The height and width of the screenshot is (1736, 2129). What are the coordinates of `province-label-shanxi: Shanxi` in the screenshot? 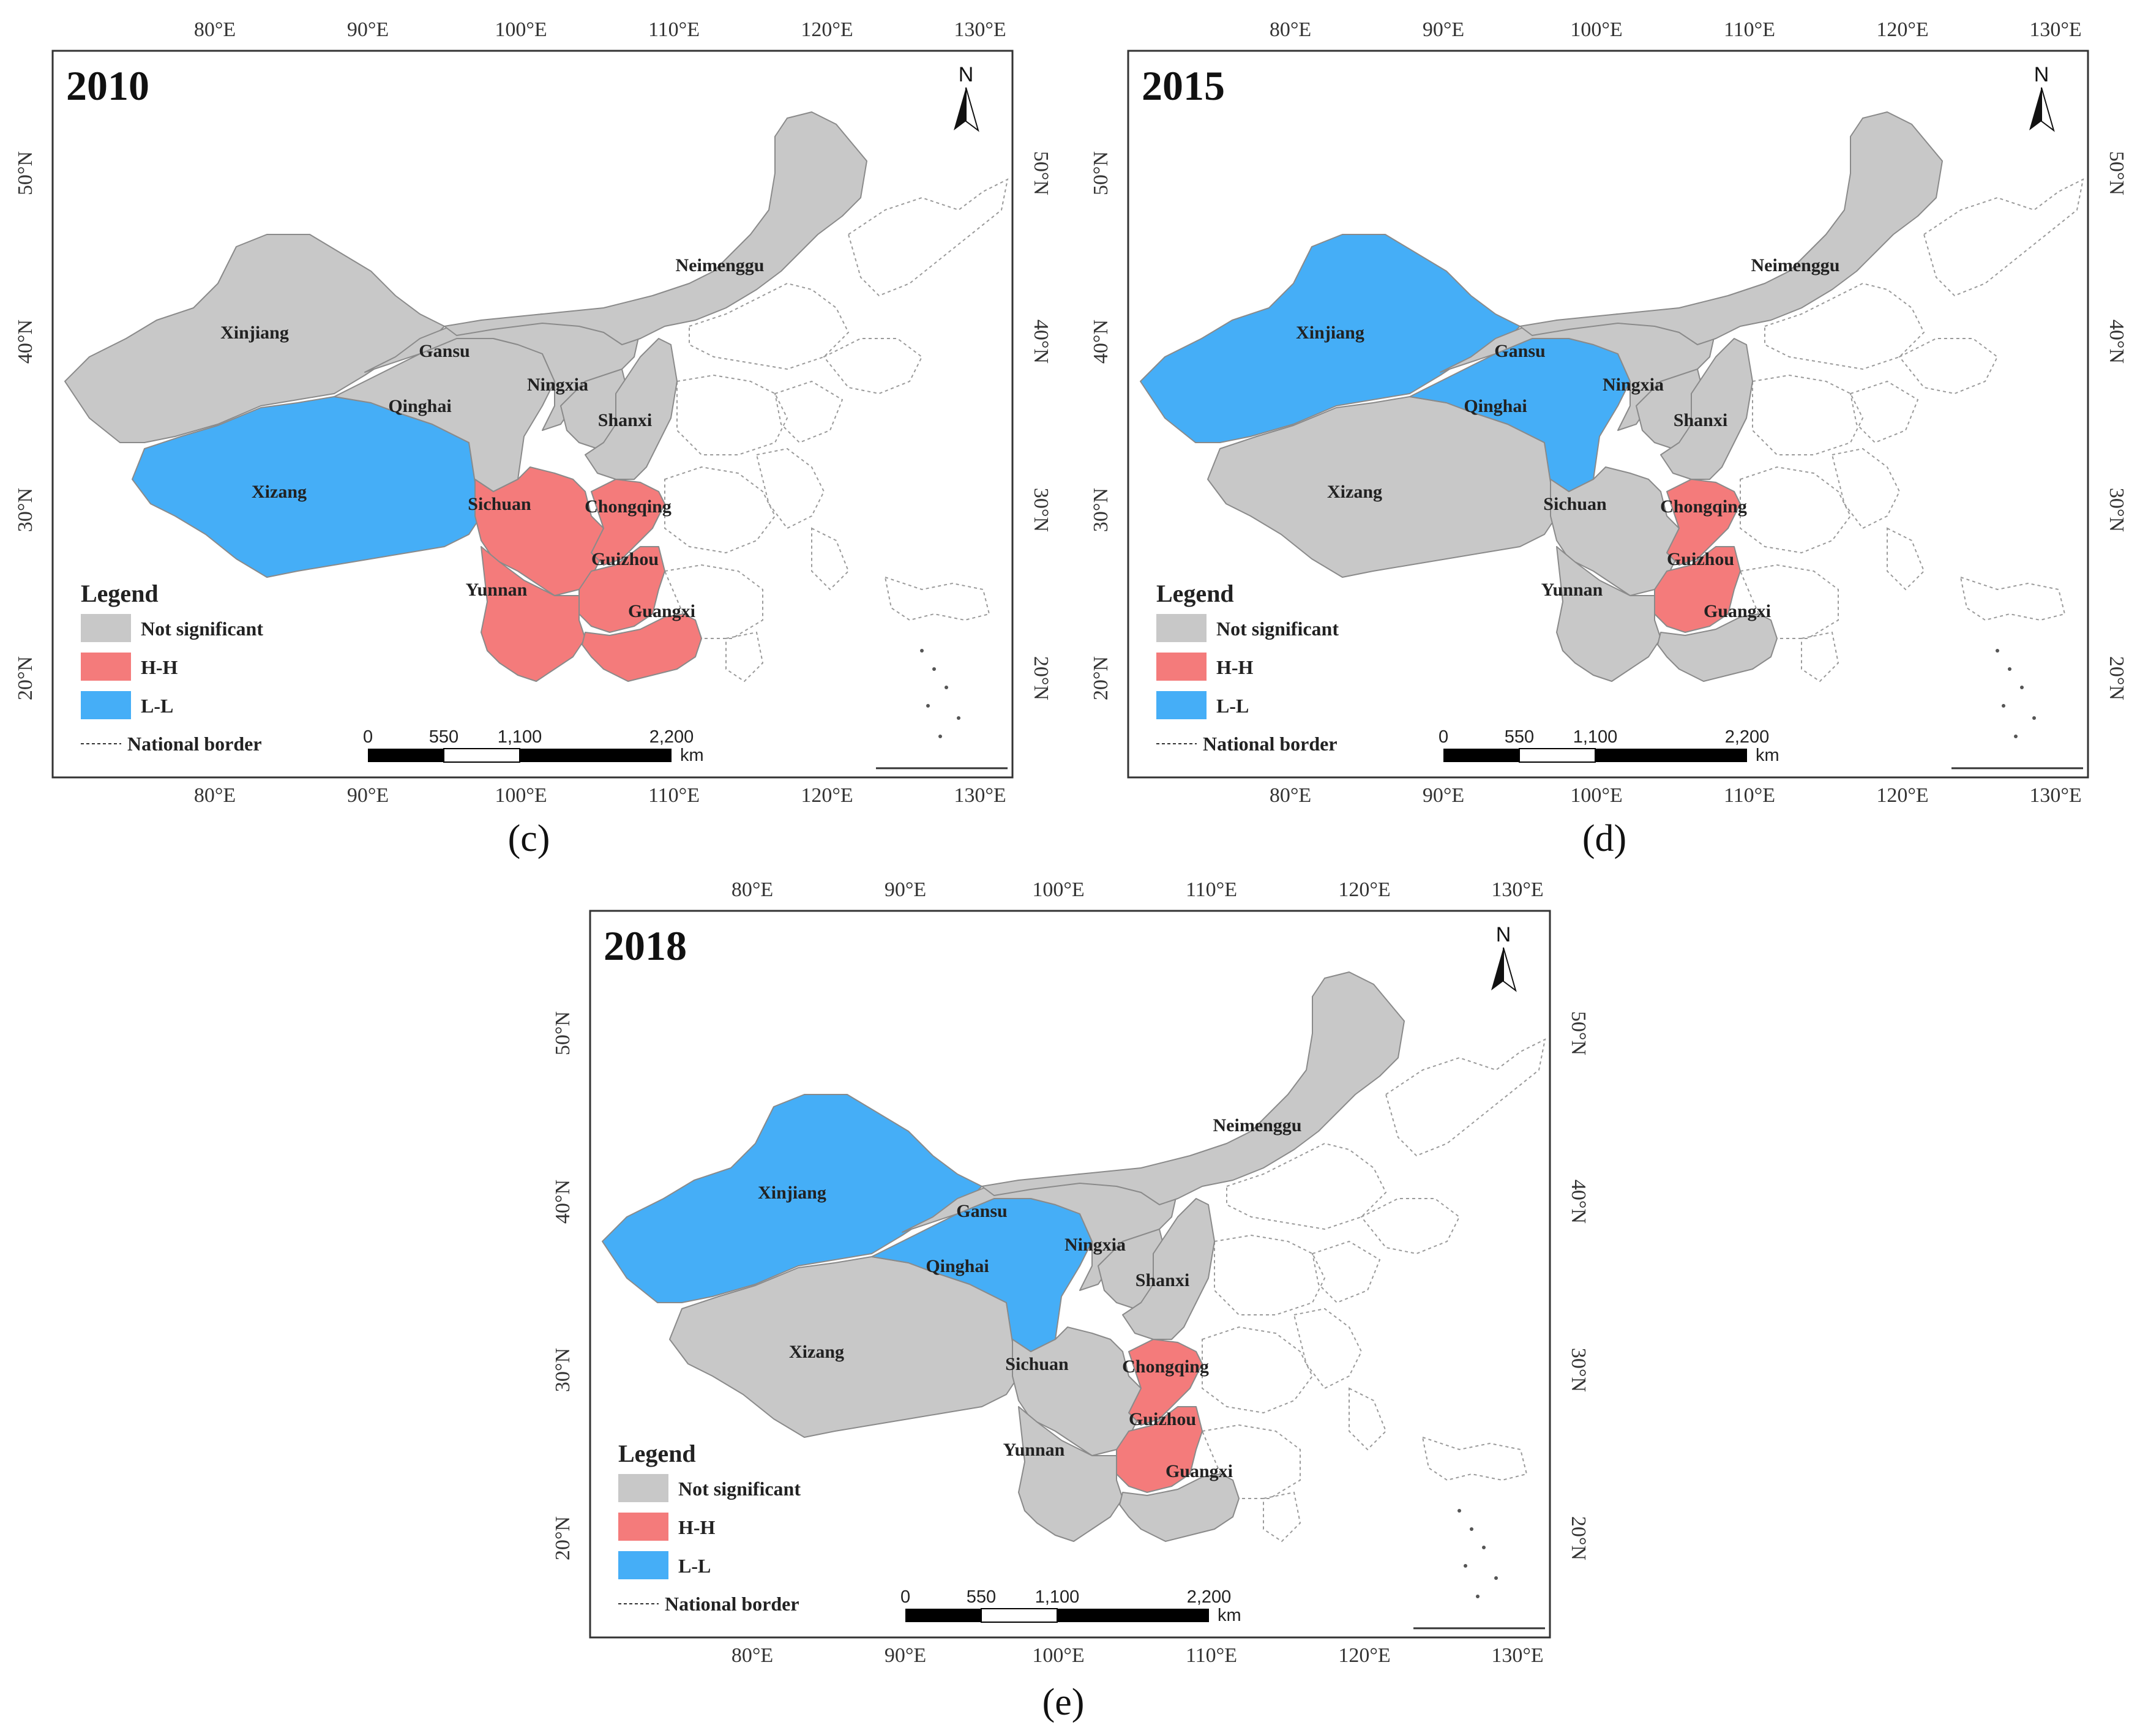 It's located at (1162, 1280).